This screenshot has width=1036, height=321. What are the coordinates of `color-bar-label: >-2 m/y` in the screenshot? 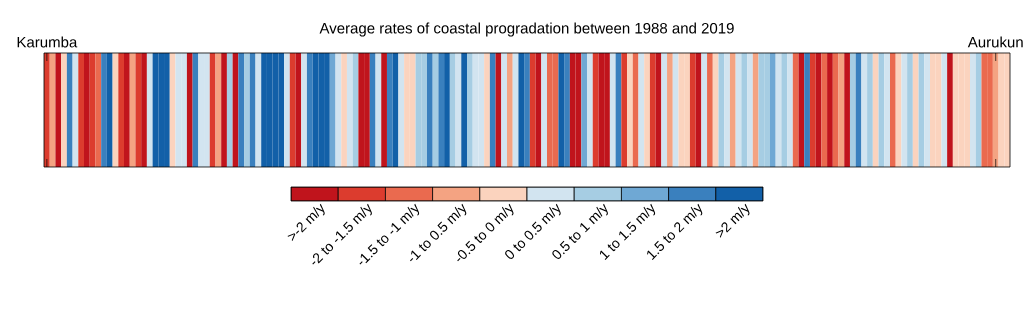 It's located at (306, 222).